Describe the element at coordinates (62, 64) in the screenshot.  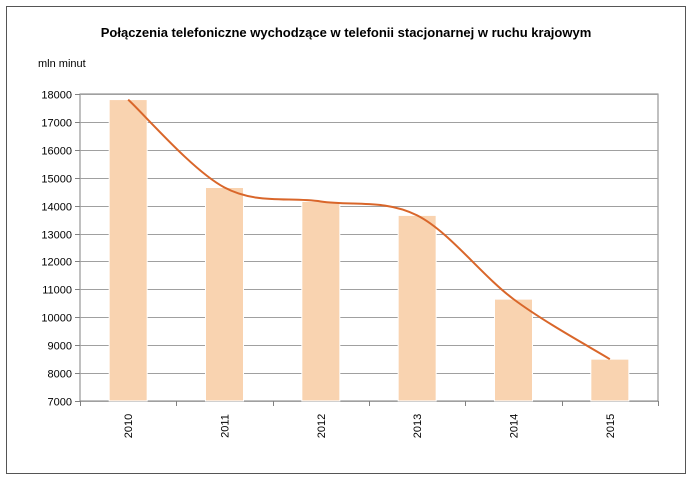
I see `y-axis-label: mln minut` at that location.